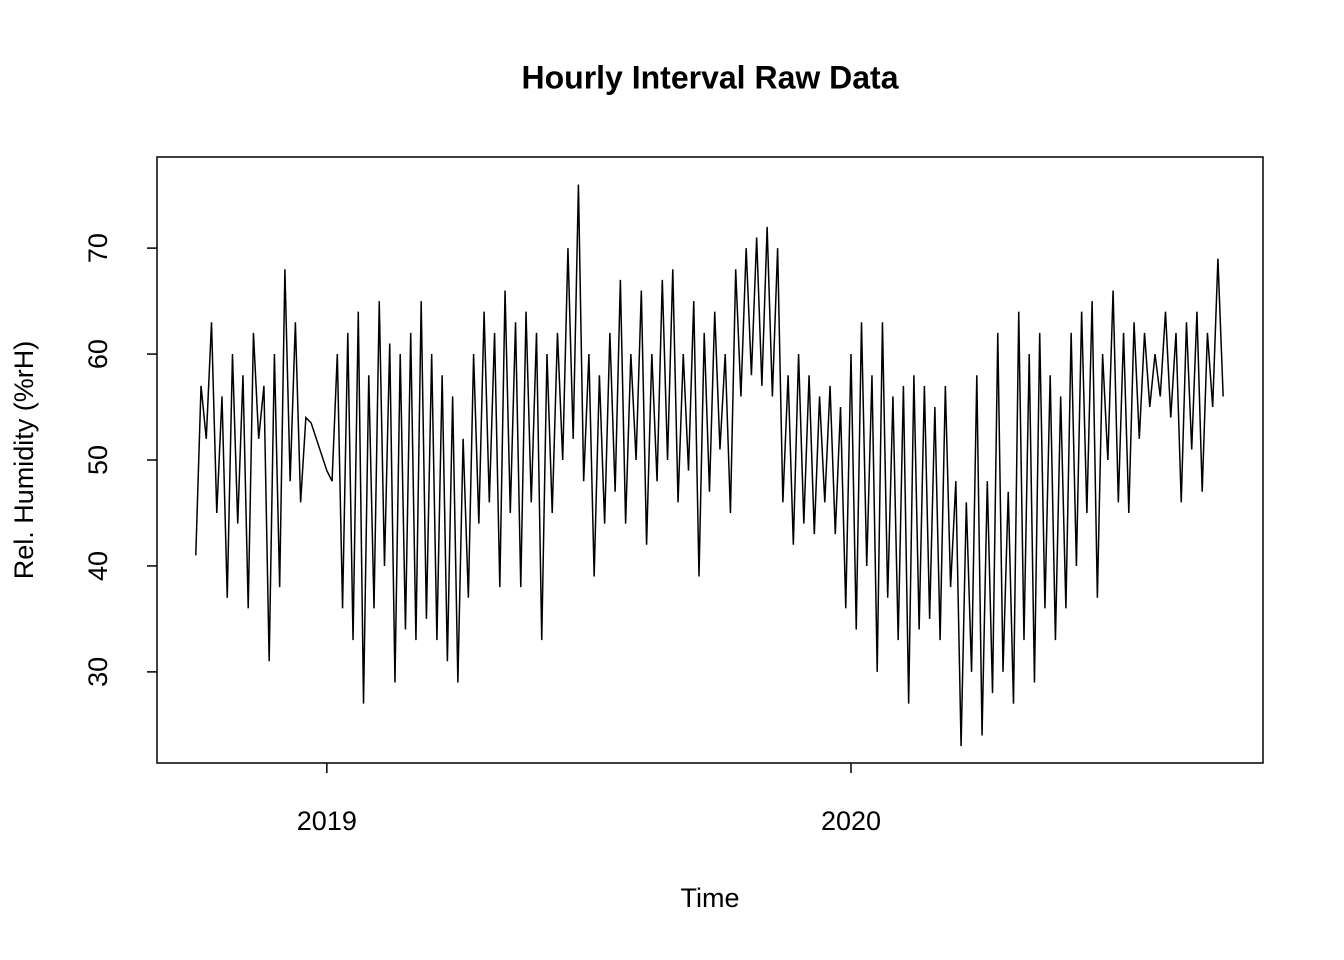  I want to click on x-tick-label: 2020, so click(851, 821).